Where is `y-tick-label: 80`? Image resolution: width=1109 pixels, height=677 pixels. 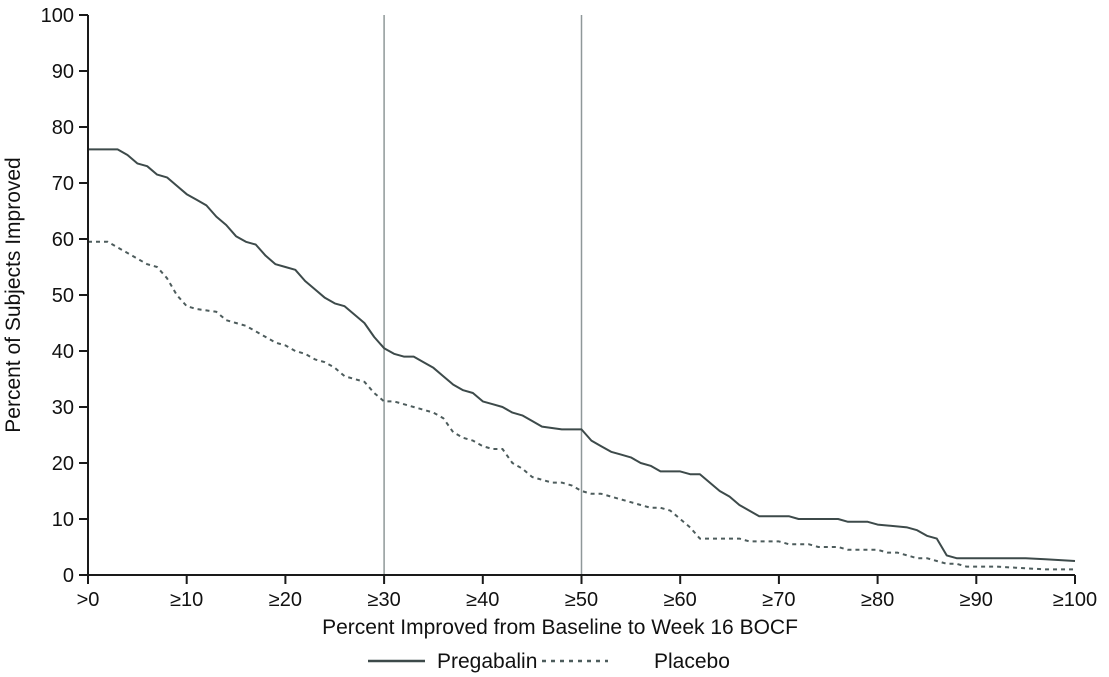
y-tick-label: 80 is located at coordinates (63, 128).